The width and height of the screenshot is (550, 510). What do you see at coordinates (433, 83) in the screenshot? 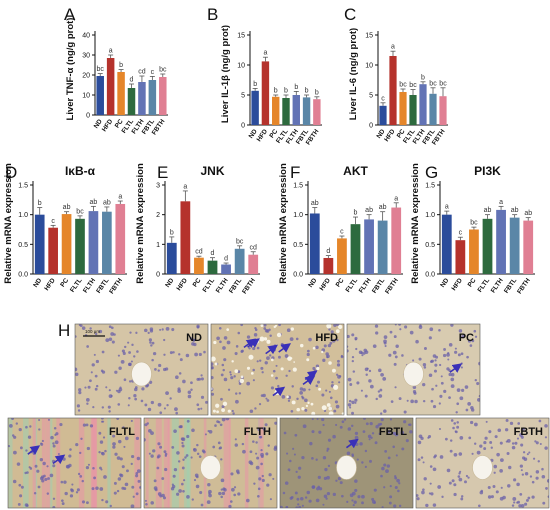
I see `significance-letter: bc` at bounding box center [433, 83].